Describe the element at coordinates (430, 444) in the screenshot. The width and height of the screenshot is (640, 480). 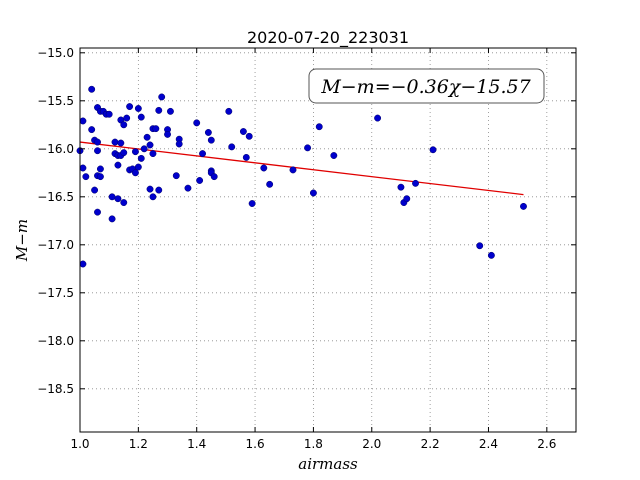
I see `x-tick-label: 2.2` at that location.